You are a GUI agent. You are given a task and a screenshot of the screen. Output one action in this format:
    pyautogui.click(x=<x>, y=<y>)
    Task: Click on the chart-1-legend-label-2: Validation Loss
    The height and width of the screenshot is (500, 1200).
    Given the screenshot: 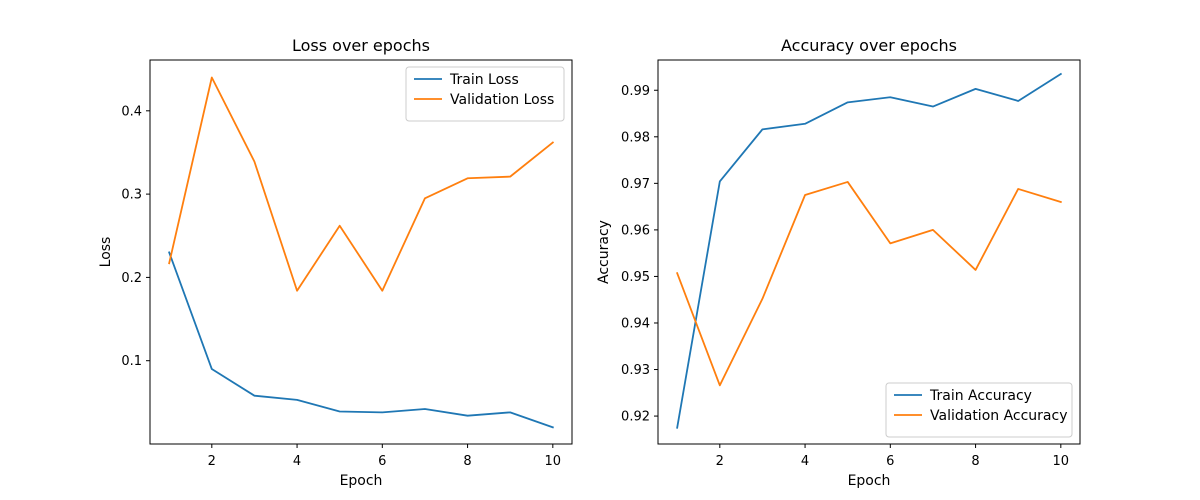 What is the action you would take?
    pyautogui.click(x=502, y=100)
    